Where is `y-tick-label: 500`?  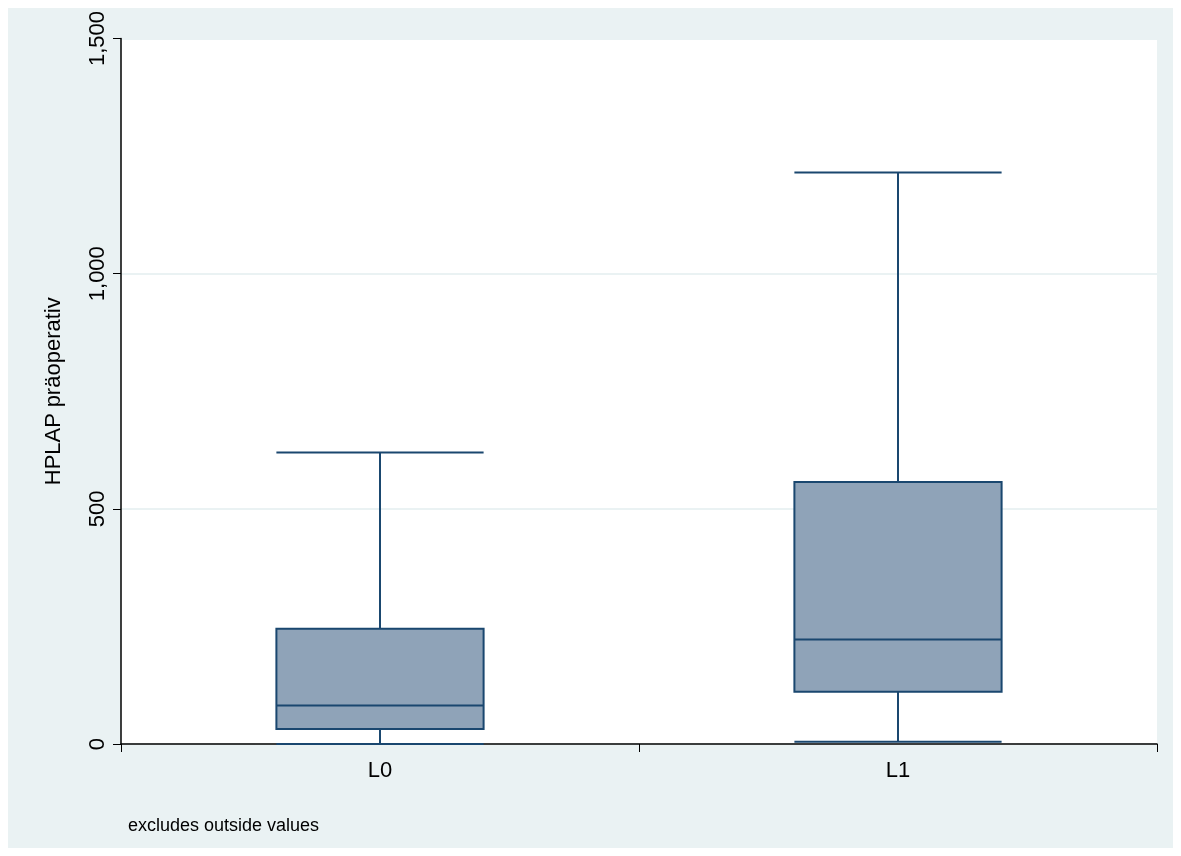
y-tick-label: 500 is located at coordinates (96, 509).